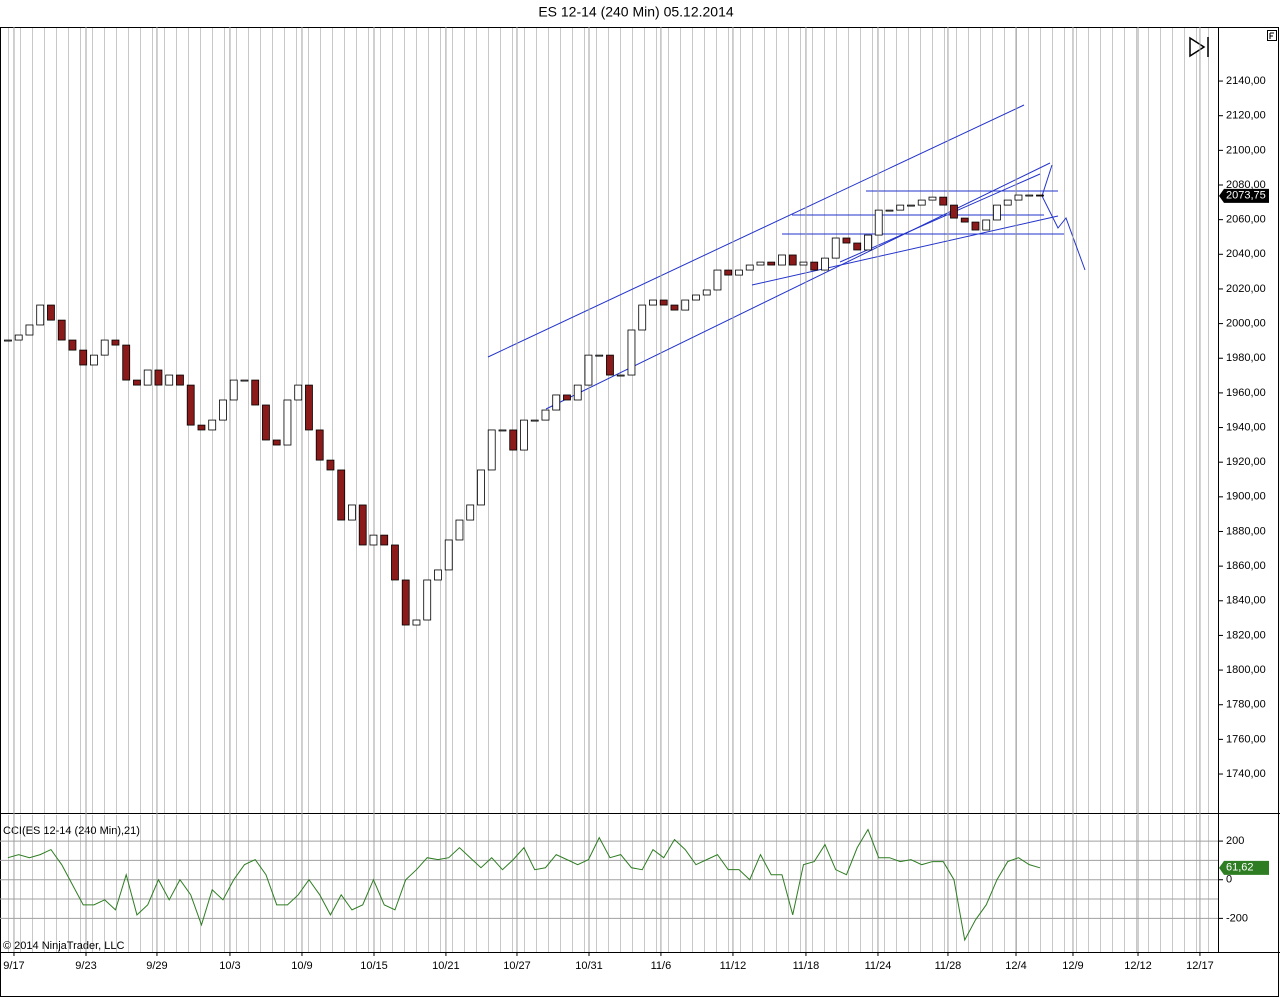 The height and width of the screenshot is (999, 1280). What do you see at coordinates (1240, 868) in the screenshot?
I see `last-value-label: 61,62` at bounding box center [1240, 868].